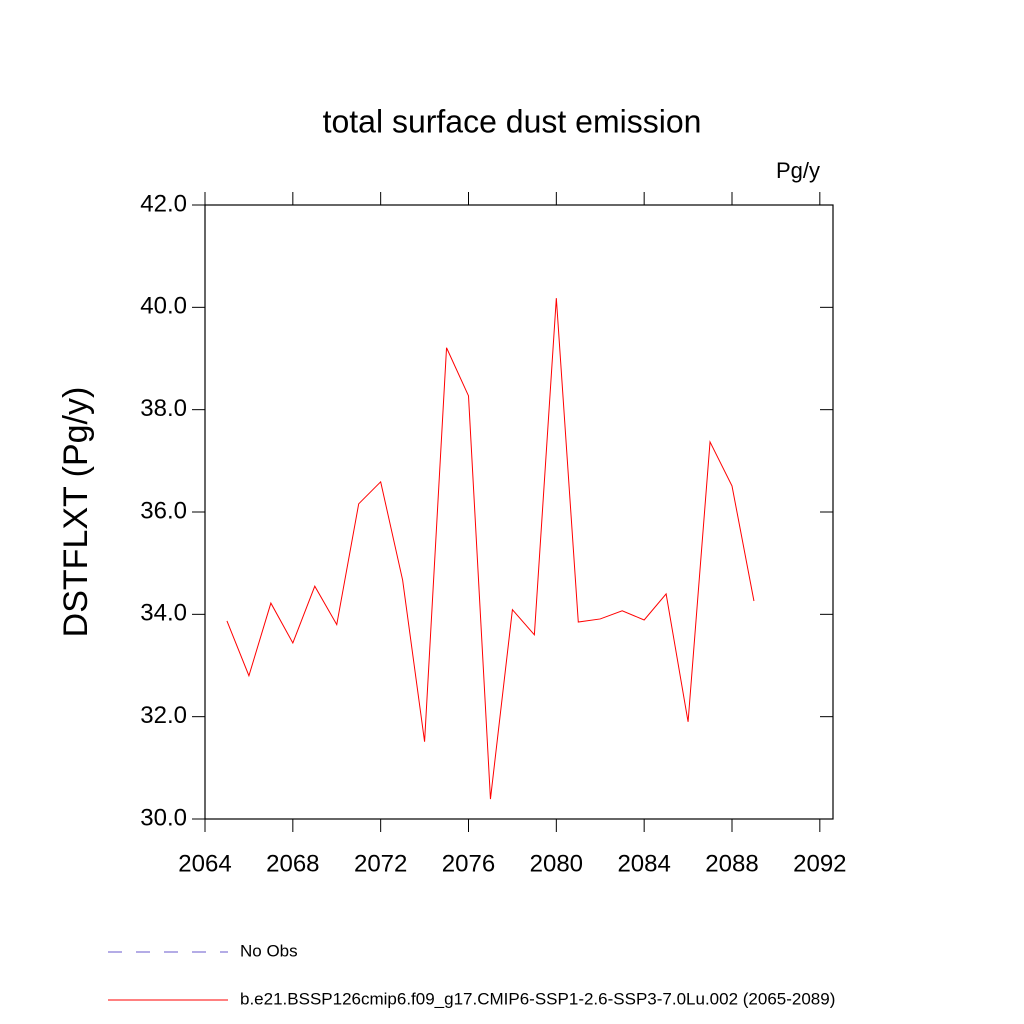 Image resolution: width=1024 pixels, height=1024 pixels. I want to click on y-tick-label: 36.0, so click(163, 510).